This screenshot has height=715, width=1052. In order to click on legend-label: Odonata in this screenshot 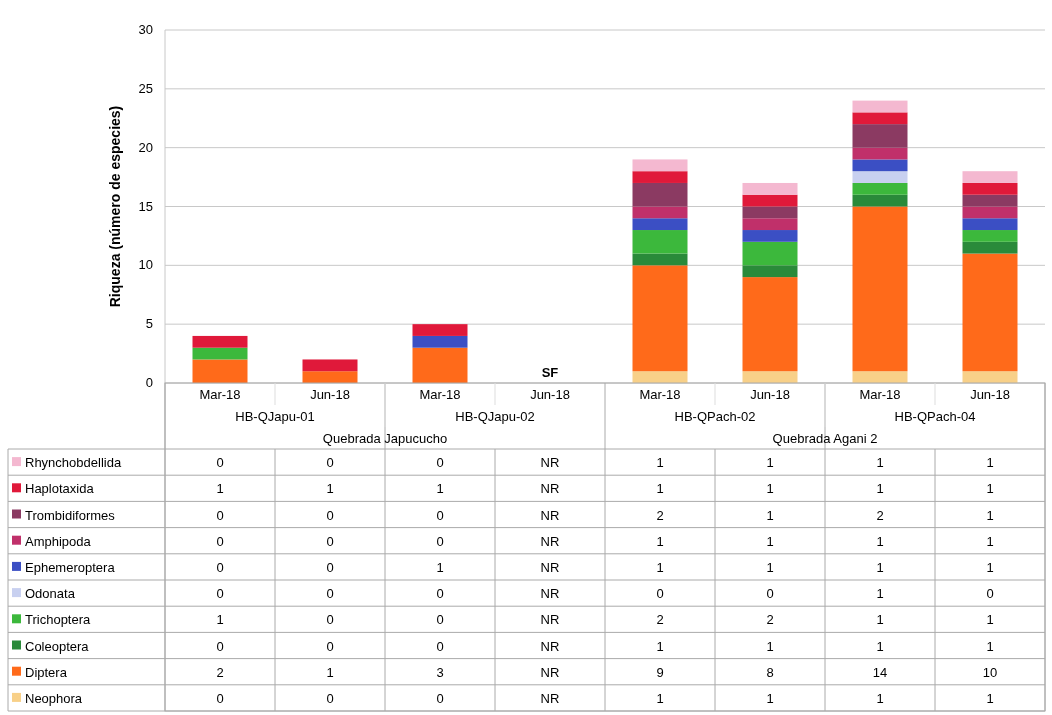, I will do `click(50, 594)`.